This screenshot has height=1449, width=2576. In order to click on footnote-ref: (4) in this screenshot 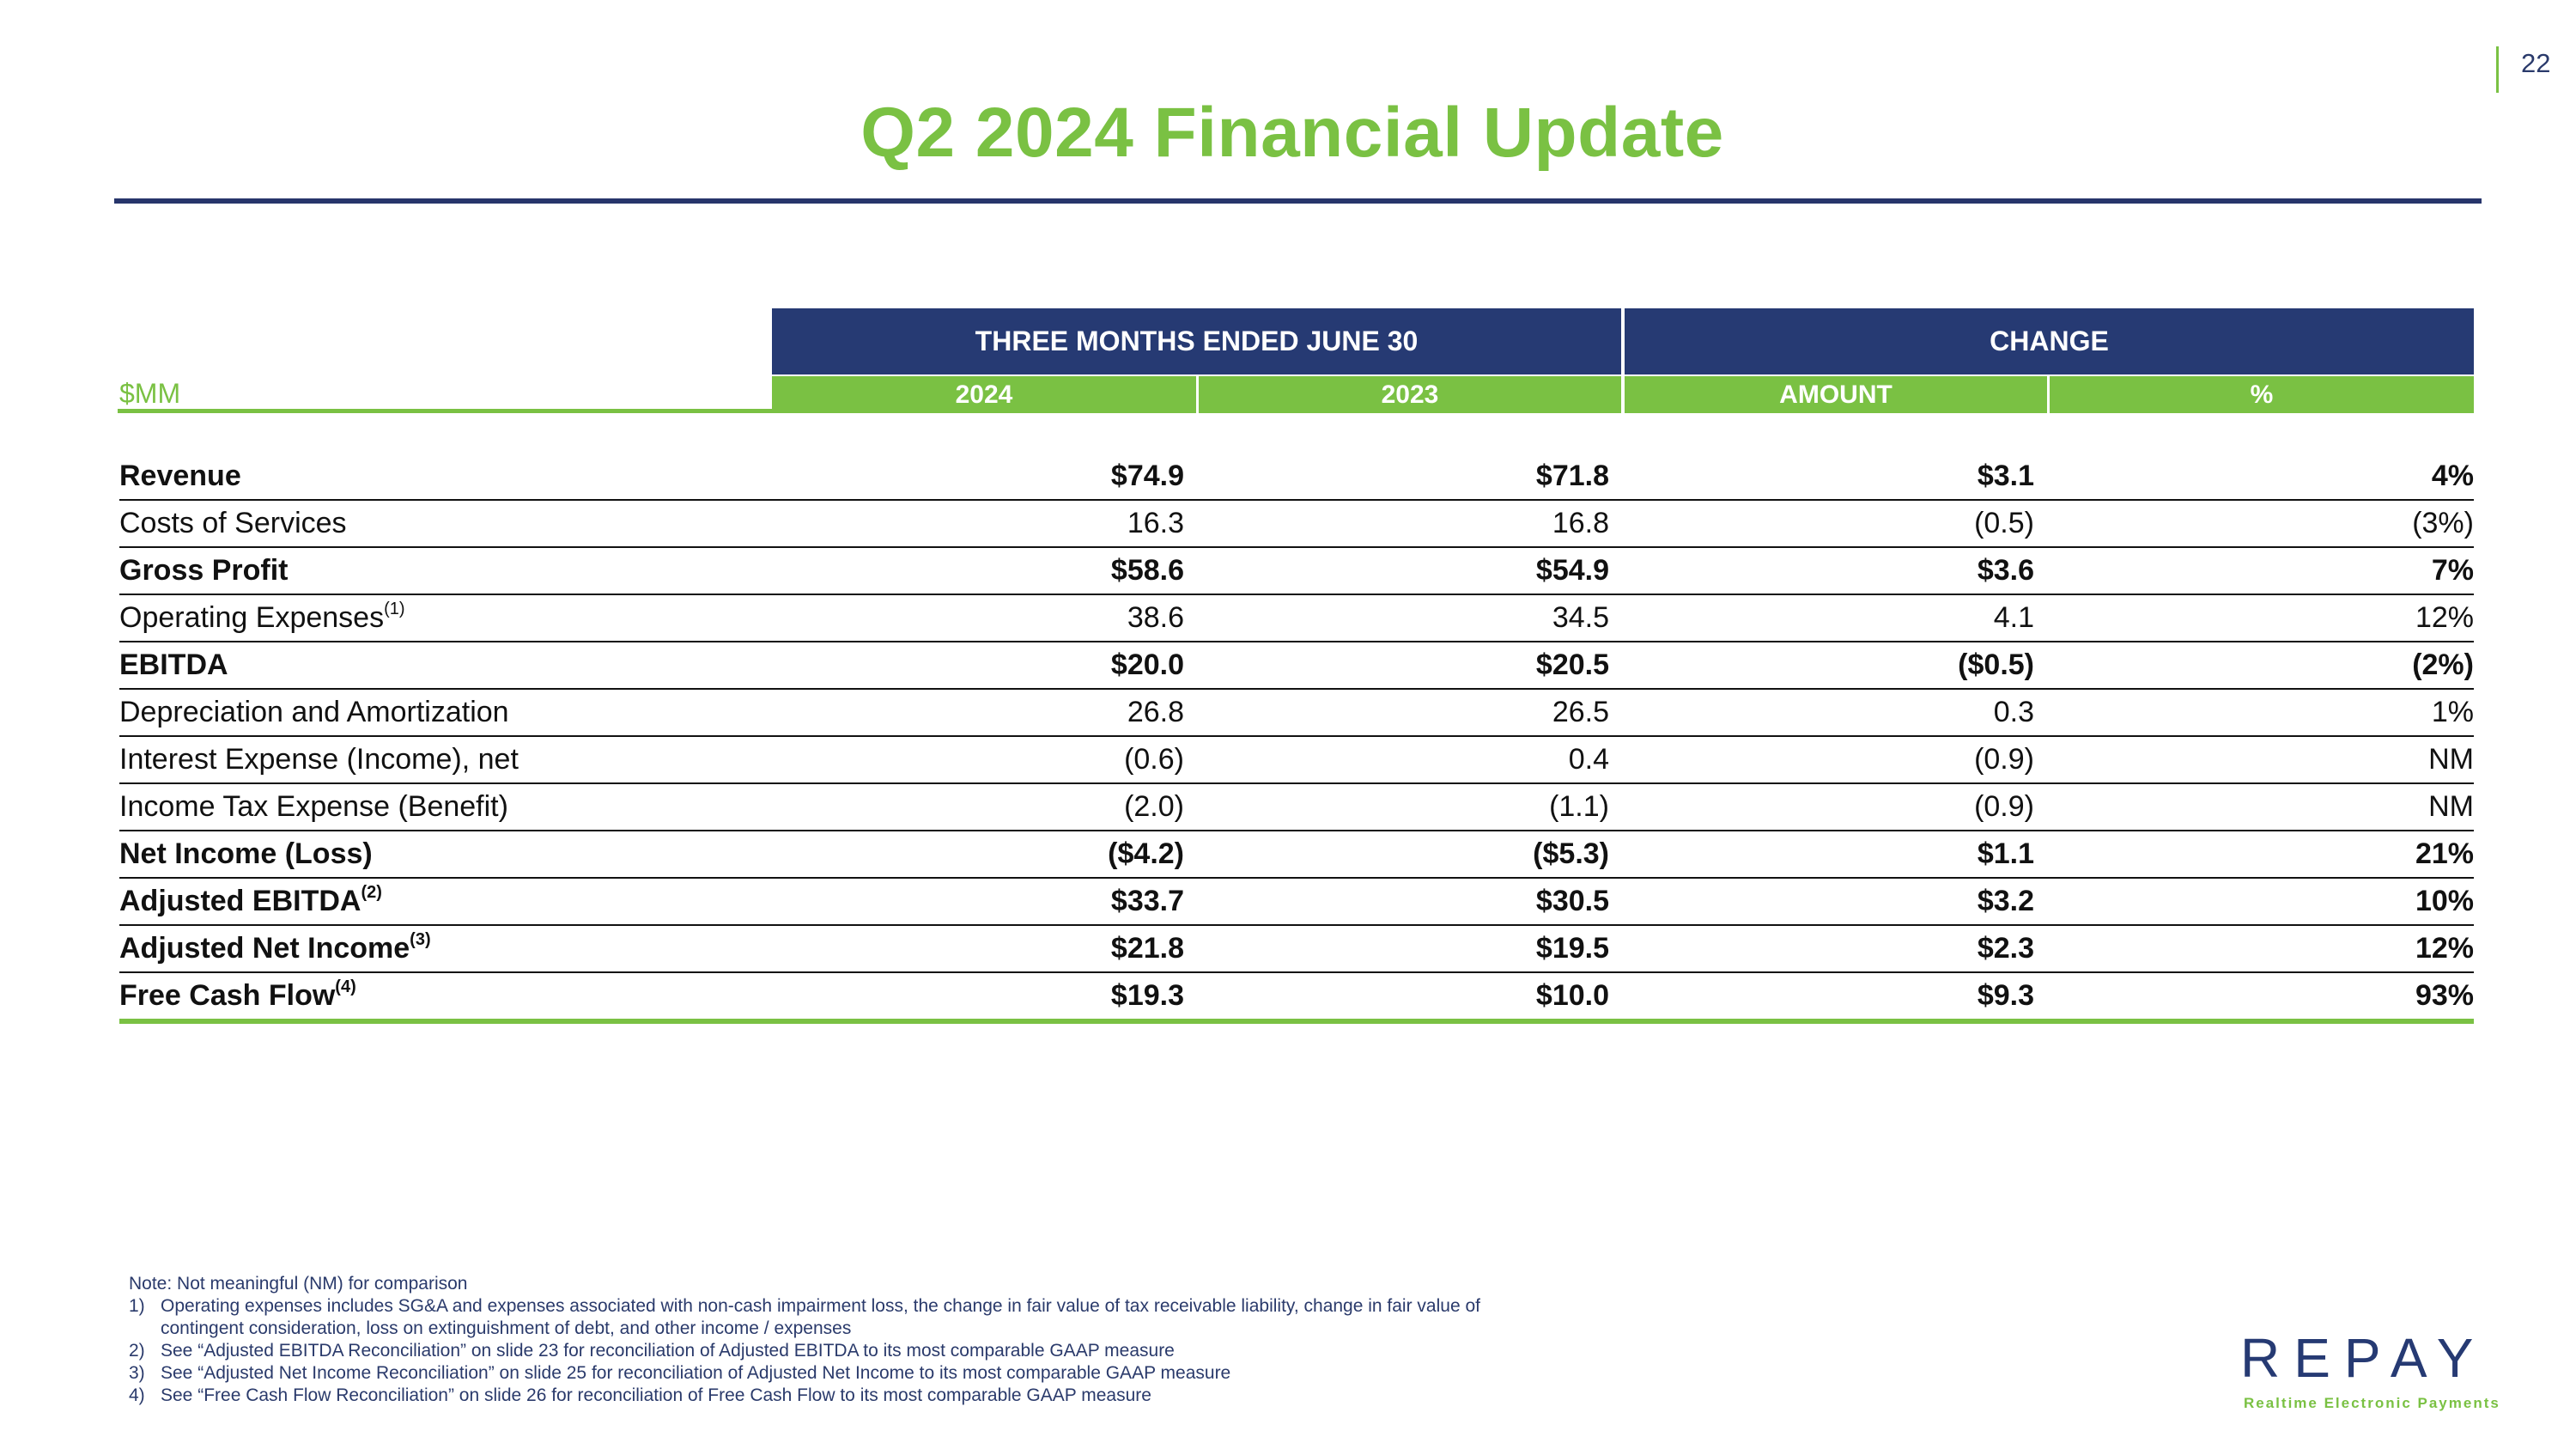, I will do `click(345, 986)`.